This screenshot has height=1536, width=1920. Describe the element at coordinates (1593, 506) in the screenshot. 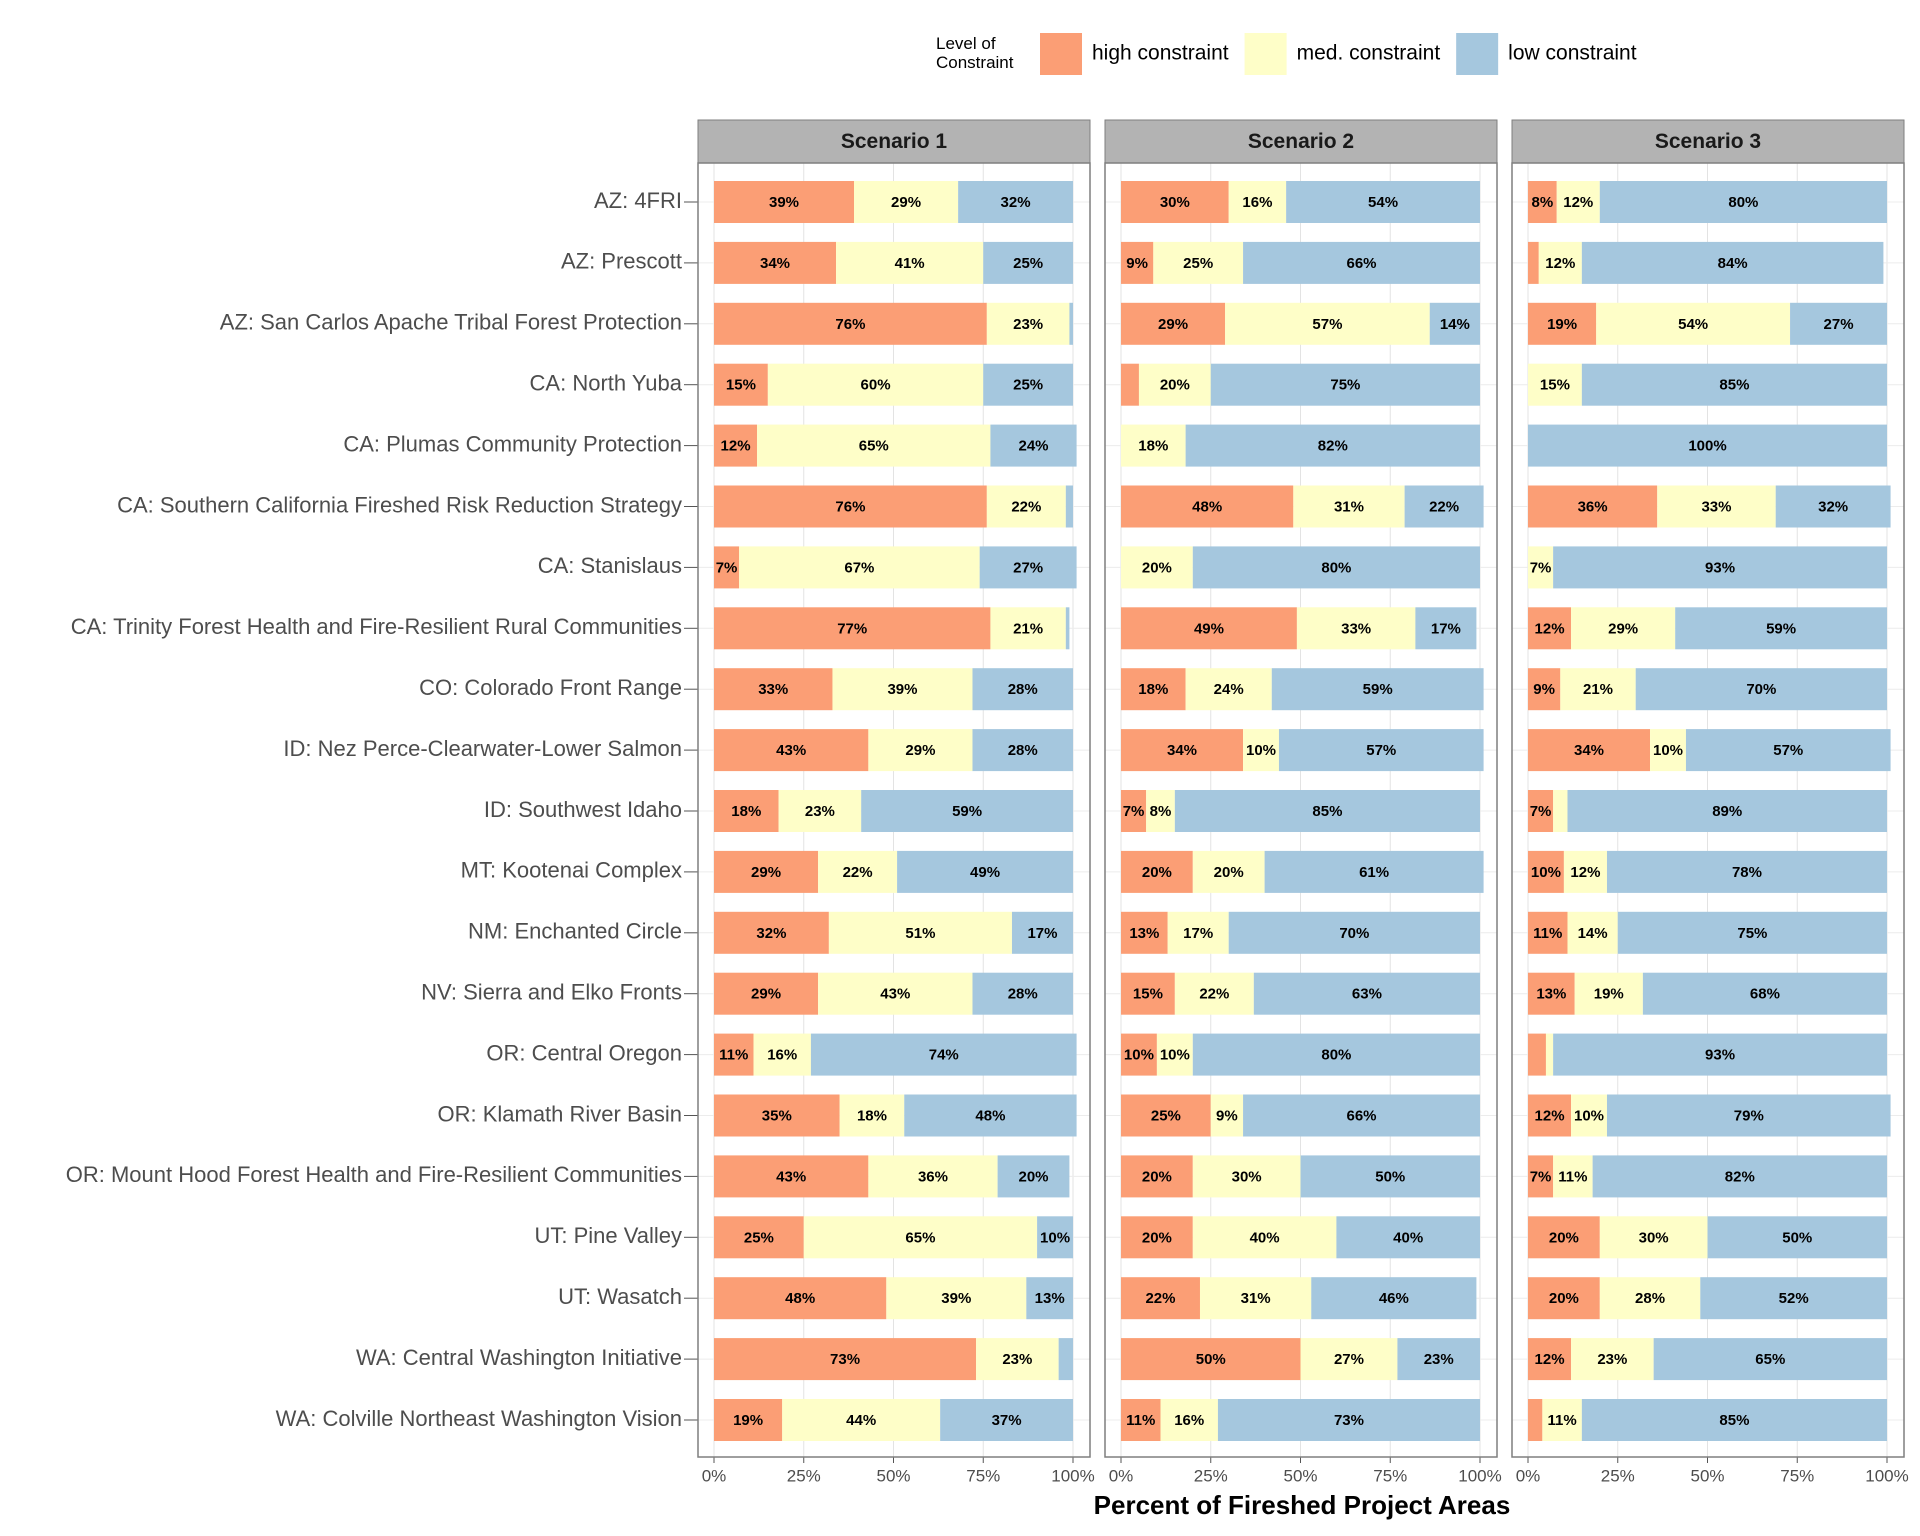

I see `value-label: 36%` at that location.